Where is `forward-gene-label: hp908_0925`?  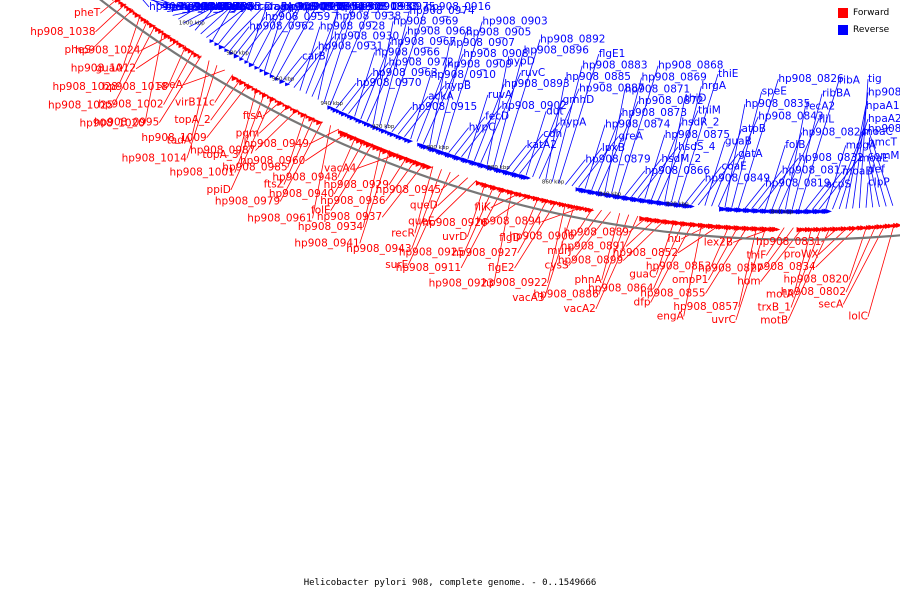
forward-gene-label: hp908_0925 is located at coordinates (431, 252).